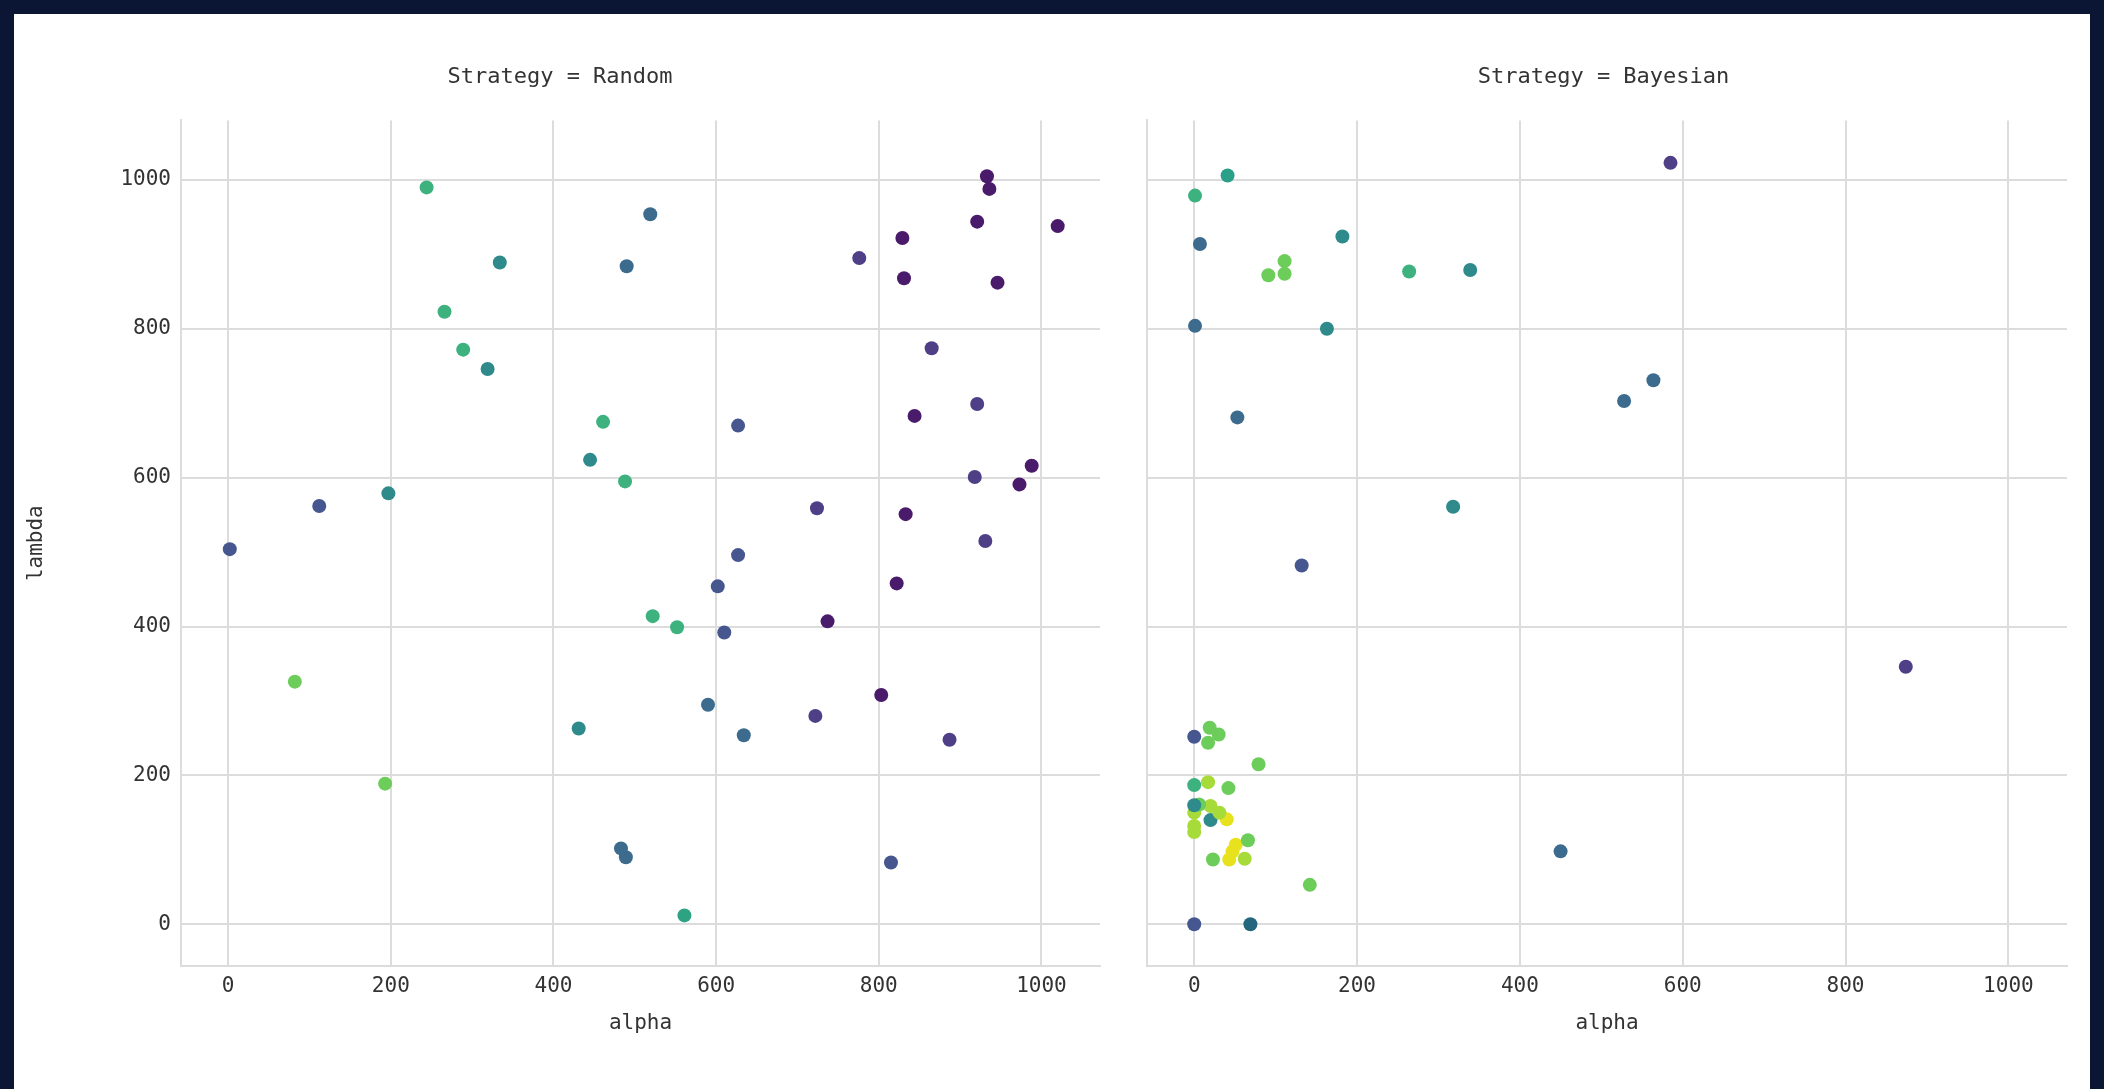  I want to click on x-tick-label: 200, so click(1357, 985).